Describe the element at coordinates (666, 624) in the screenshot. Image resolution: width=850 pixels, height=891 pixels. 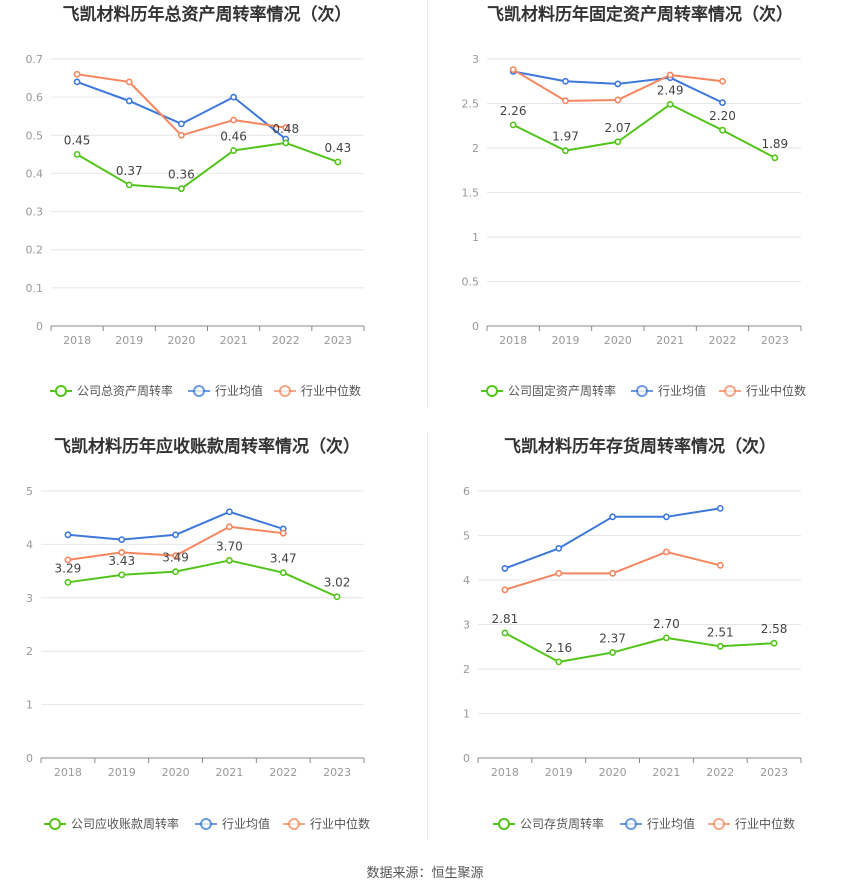
I see `data-label: 2.70` at that location.